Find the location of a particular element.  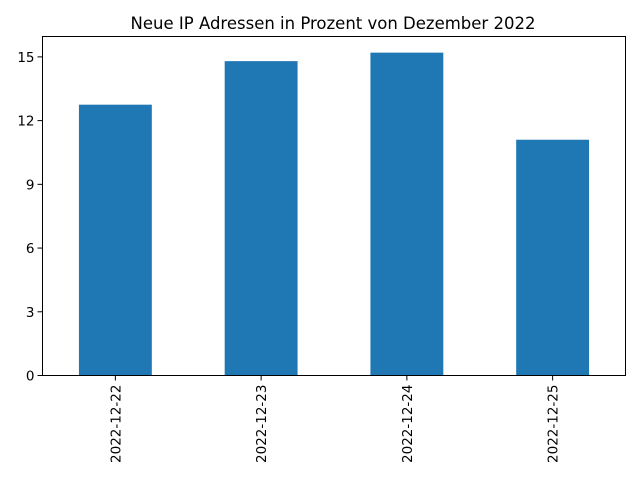

x-tick-label: 2022-12-25 is located at coordinates (554, 424).